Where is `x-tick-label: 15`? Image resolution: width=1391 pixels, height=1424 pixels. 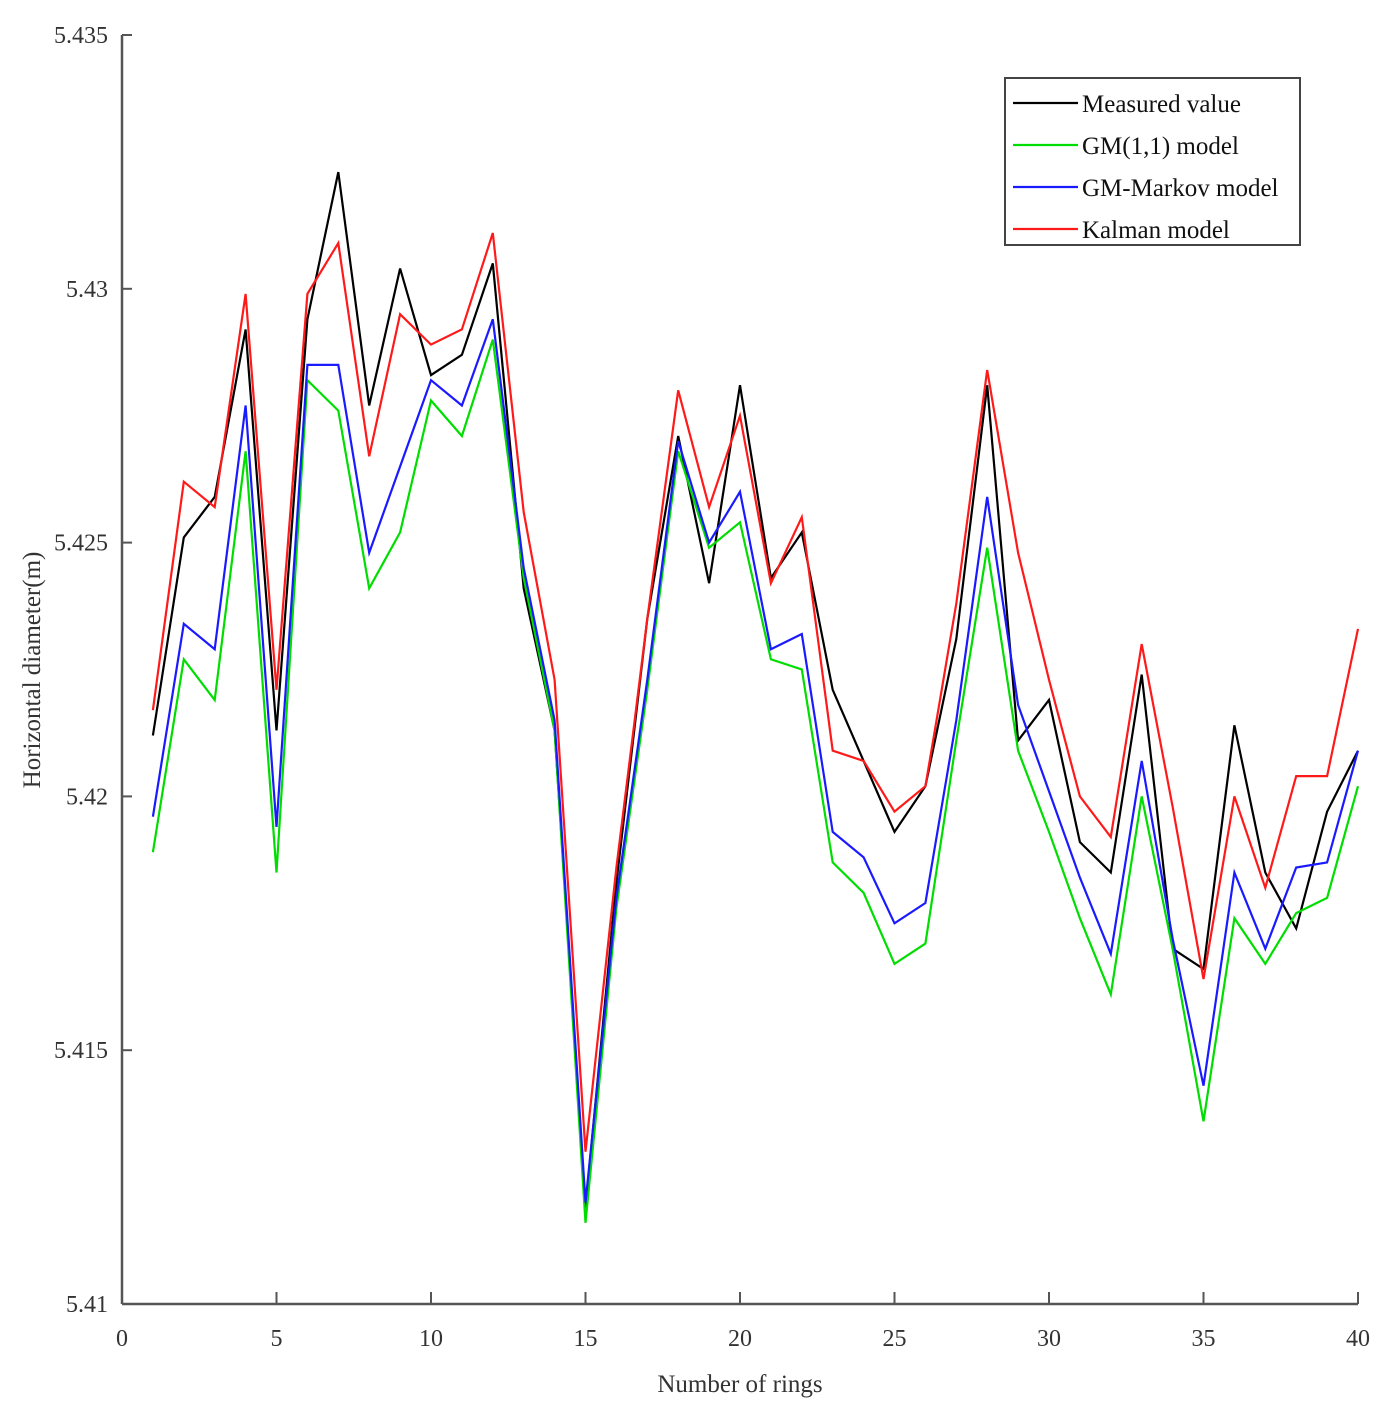 x-tick-label: 15 is located at coordinates (586, 1339).